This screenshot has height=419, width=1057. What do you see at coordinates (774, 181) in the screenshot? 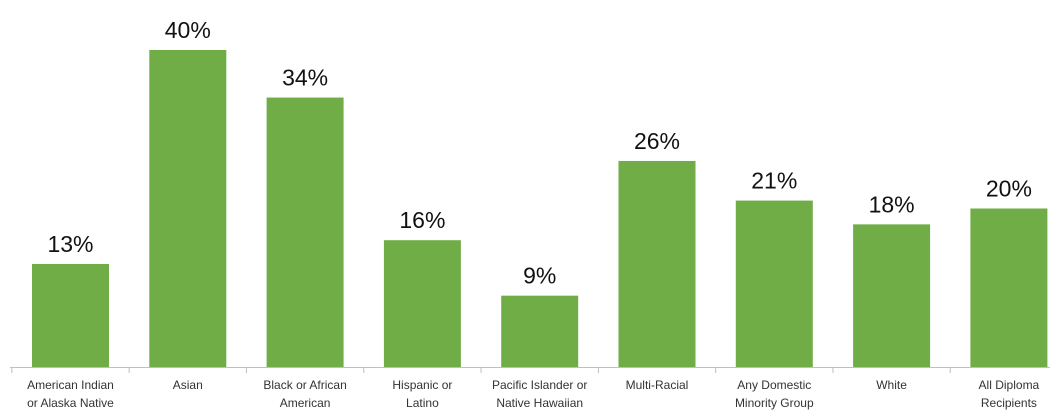
I see `data-label: 21%` at bounding box center [774, 181].